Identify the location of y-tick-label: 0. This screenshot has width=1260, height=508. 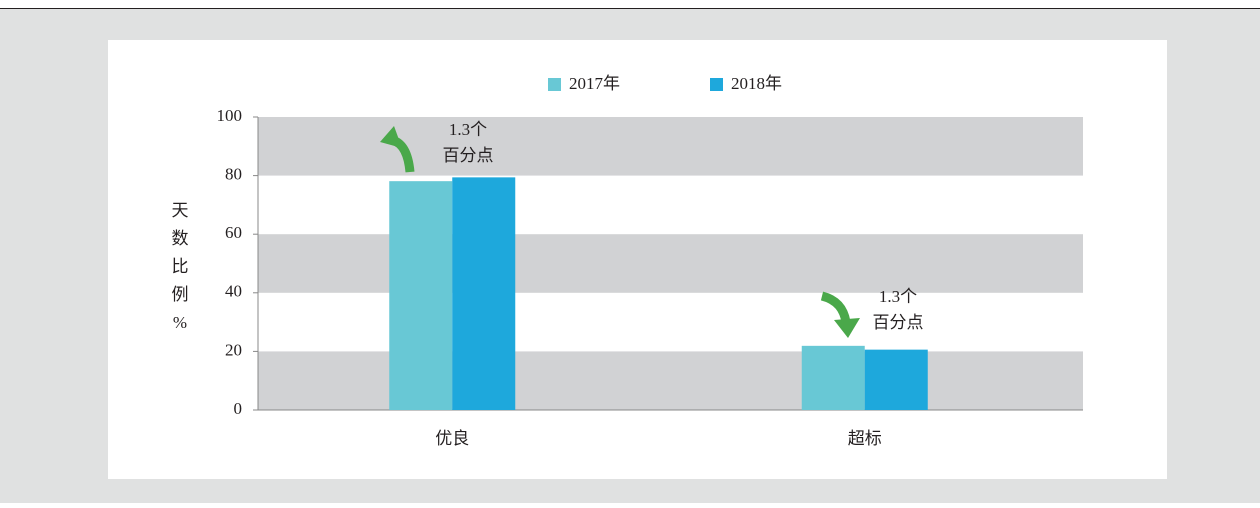
(238, 408).